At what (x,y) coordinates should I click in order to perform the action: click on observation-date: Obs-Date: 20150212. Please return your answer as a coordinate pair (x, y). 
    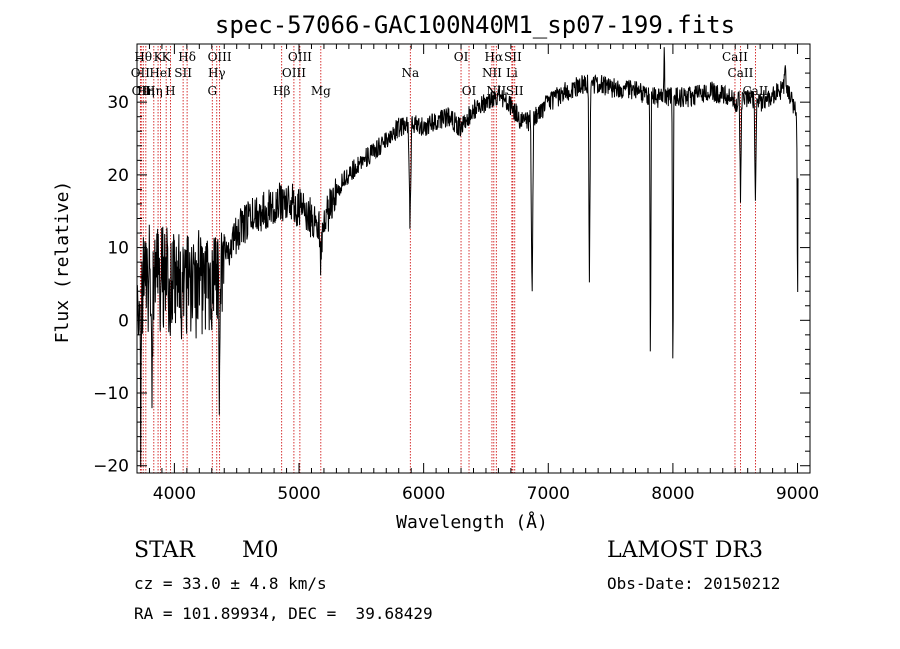
    Looking at the image, I should click on (694, 583).